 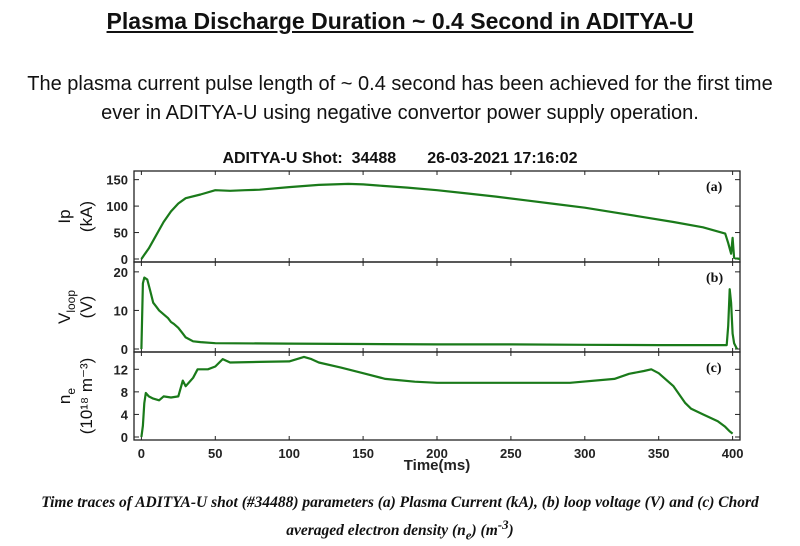 What do you see at coordinates (714, 368) in the screenshot?
I see `panel-tag-2: (c)` at bounding box center [714, 368].